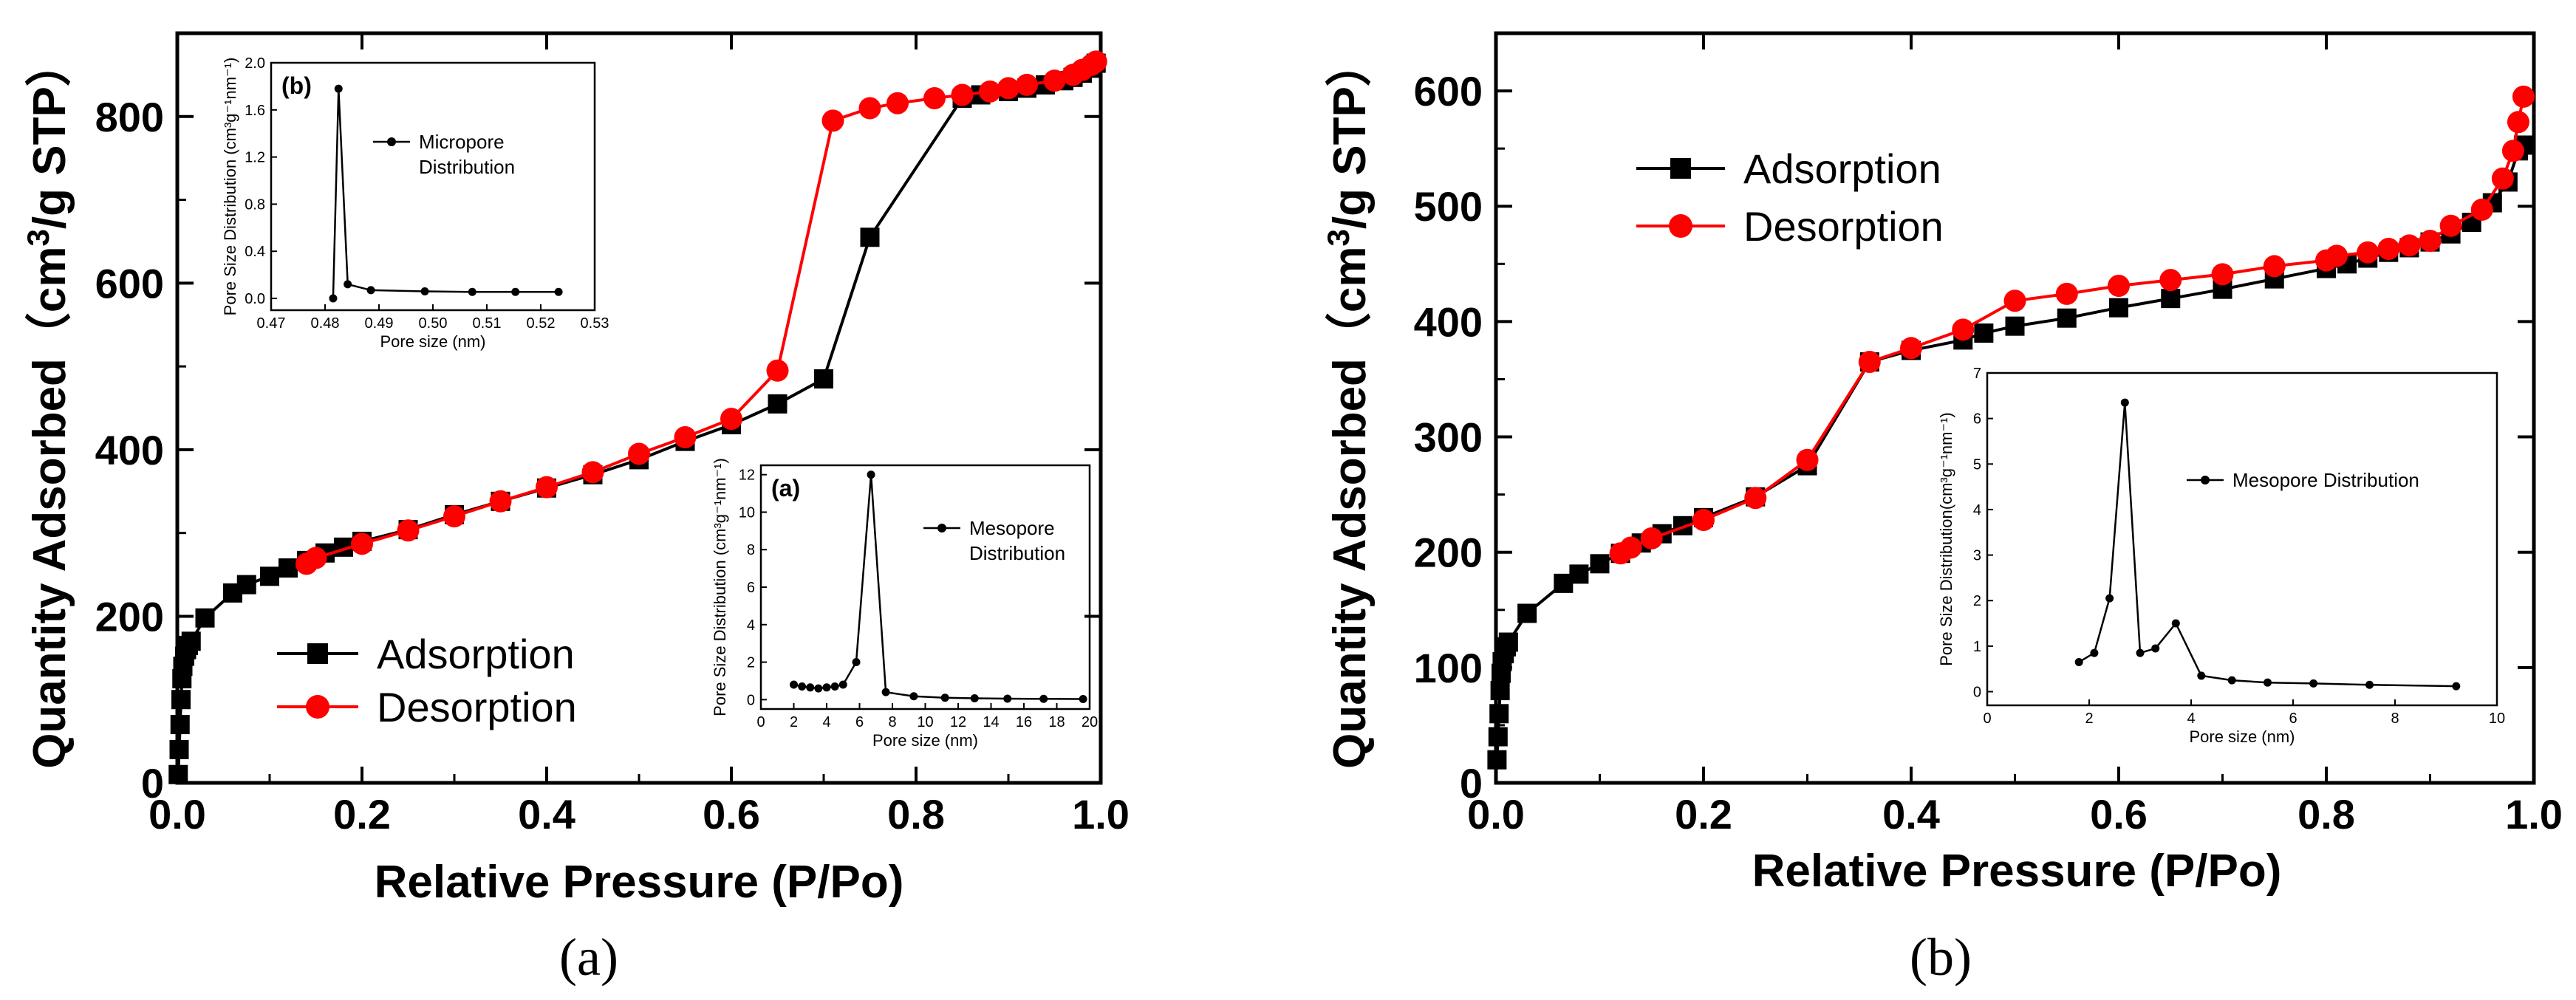 The image size is (2576, 1000). Describe the element at coordinates (942, 528) in the screenshot. I see `inset-legend-marker` at that location.